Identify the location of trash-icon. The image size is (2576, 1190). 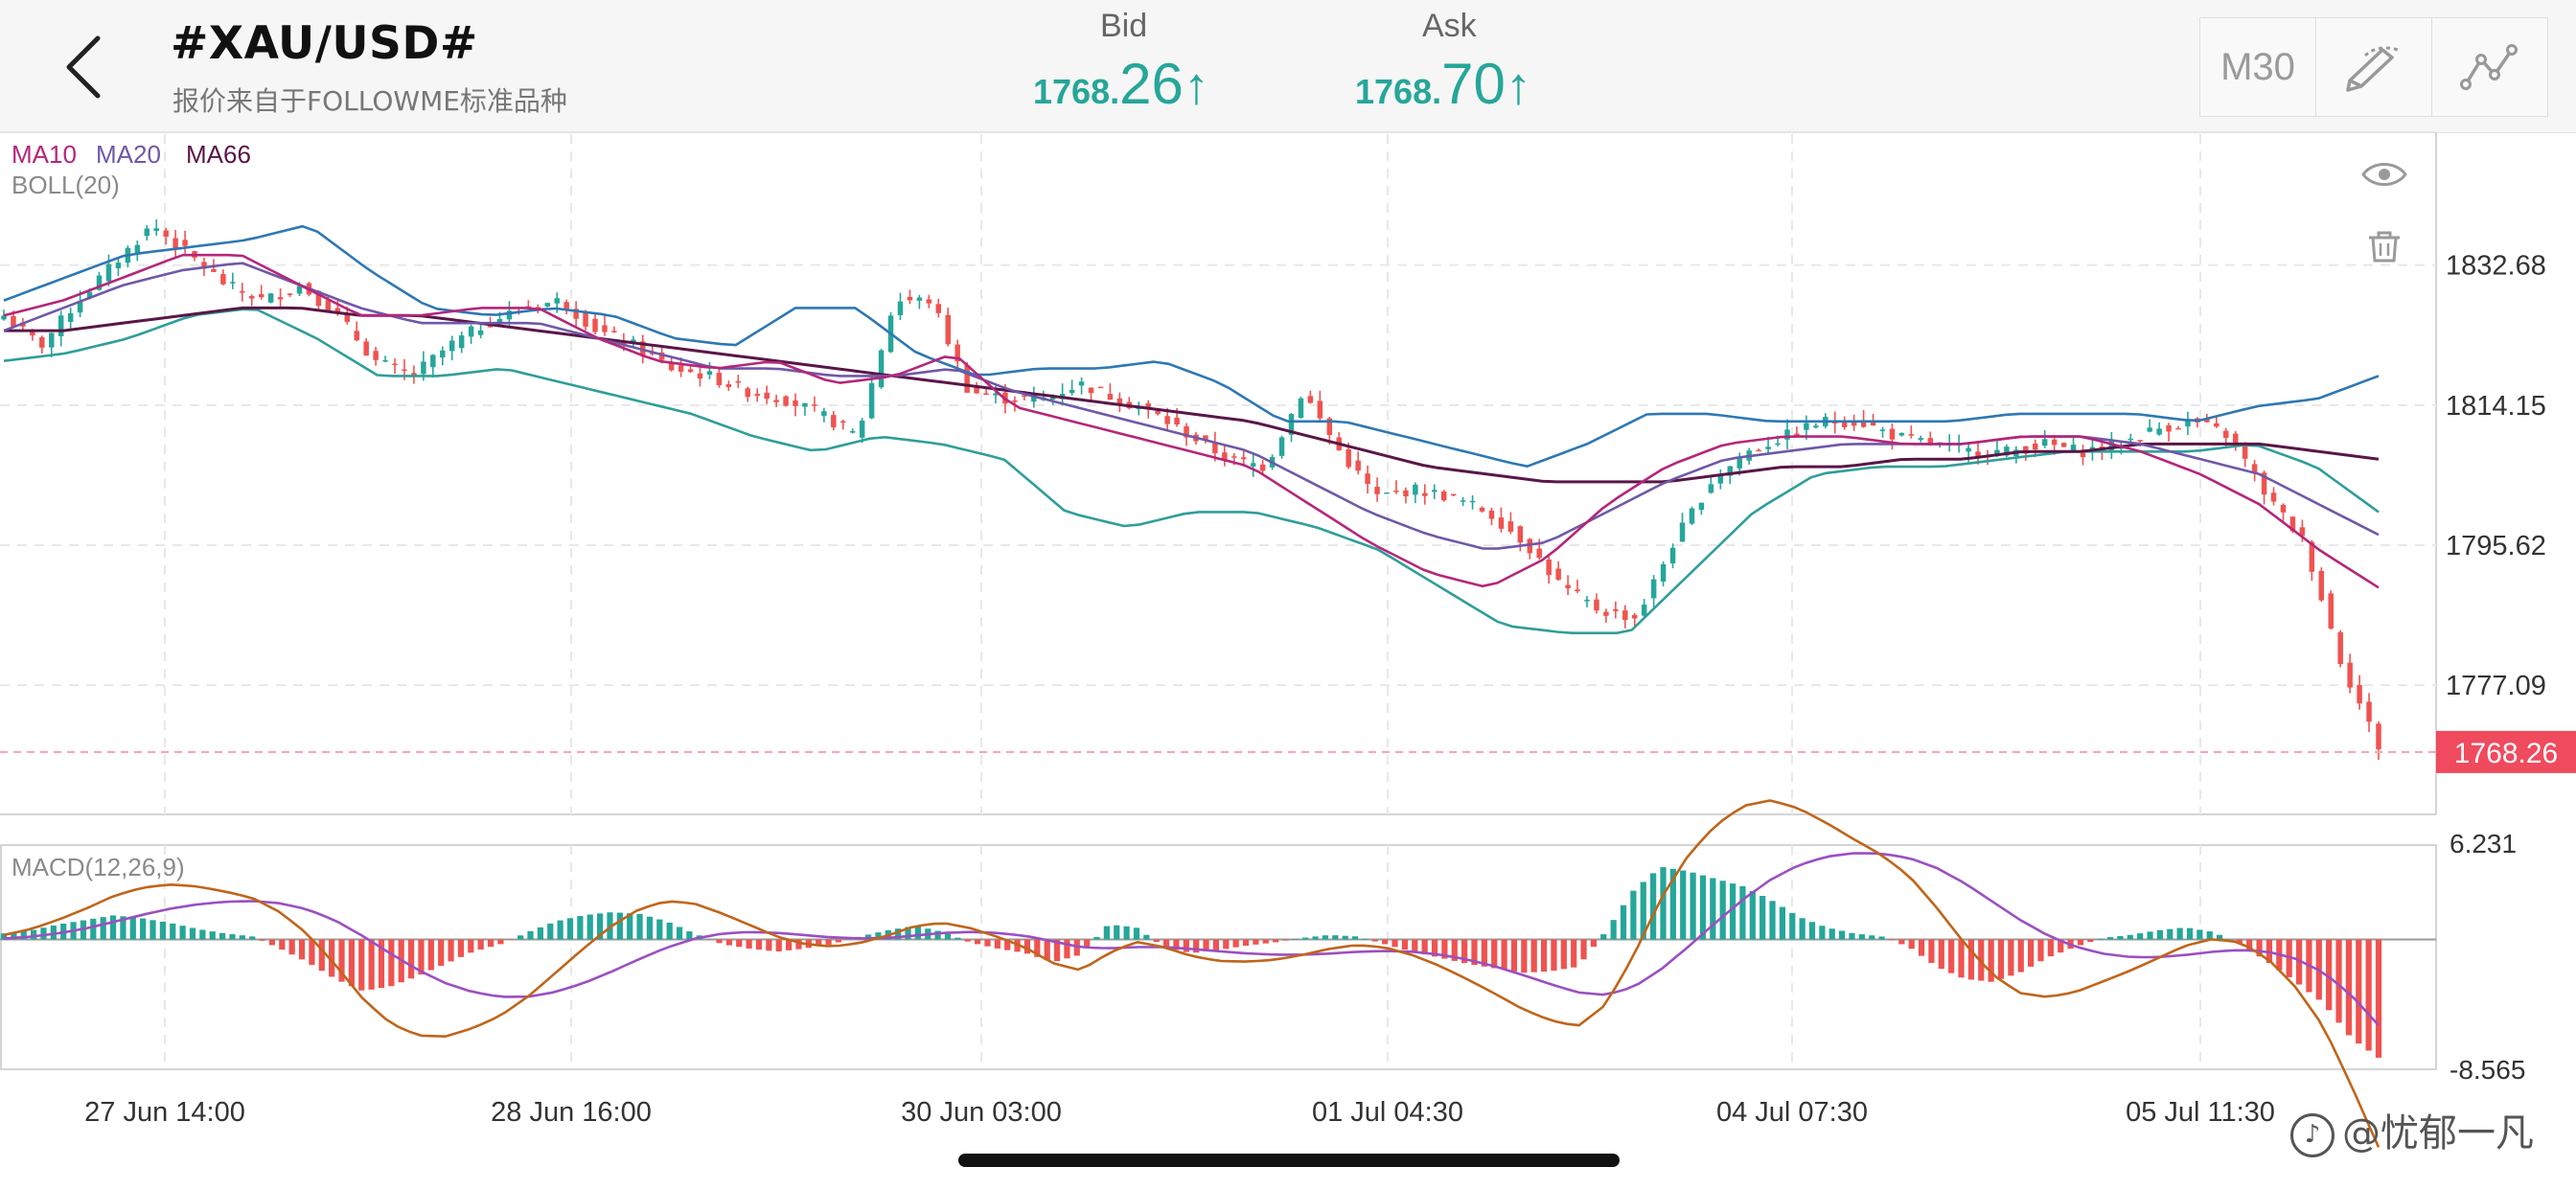
(2384, 247).